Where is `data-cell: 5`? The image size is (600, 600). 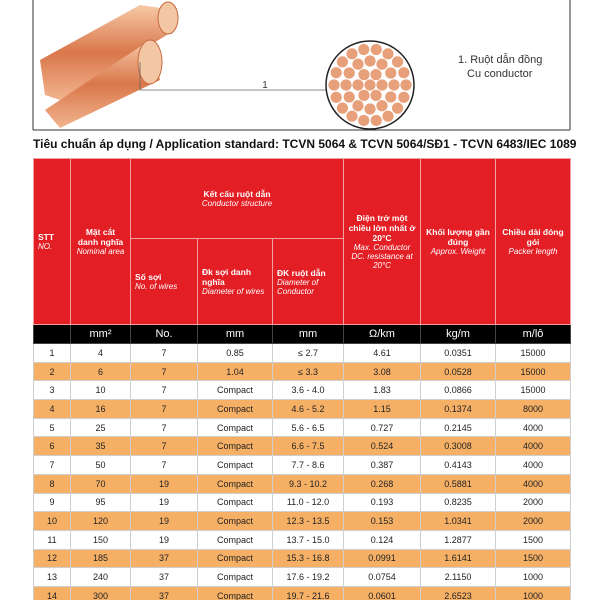
data-cell: 5 is located at coordinates (52, 427).